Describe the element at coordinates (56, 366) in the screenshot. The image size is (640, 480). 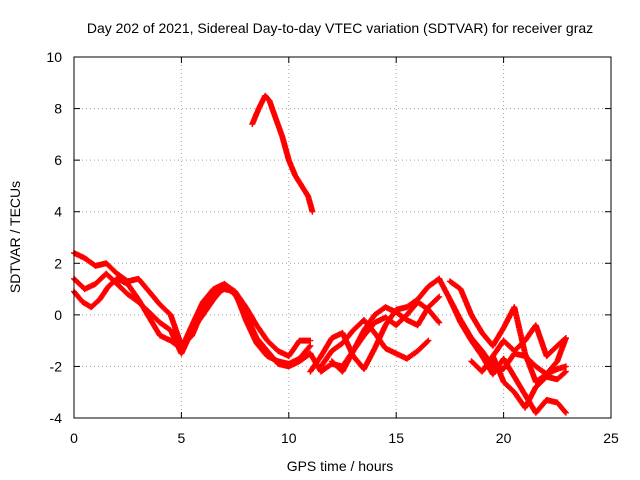
I see `y-tick-label: -2` at that location.